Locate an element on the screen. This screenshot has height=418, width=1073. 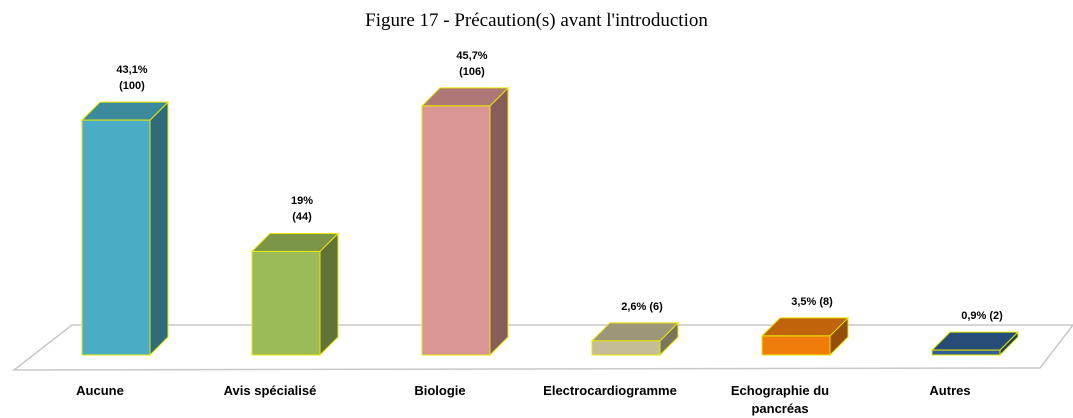
data-label: 43,1% (100) is located at coordinates (132, 78).